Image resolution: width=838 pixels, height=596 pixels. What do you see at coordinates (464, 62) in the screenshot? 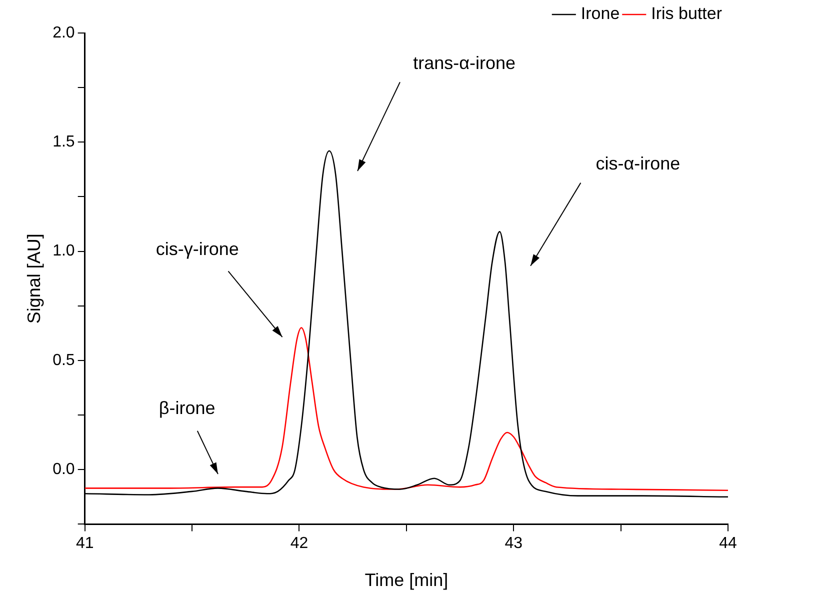
I see `annotation: trans-α-irone` at bounding box center [464, 62].